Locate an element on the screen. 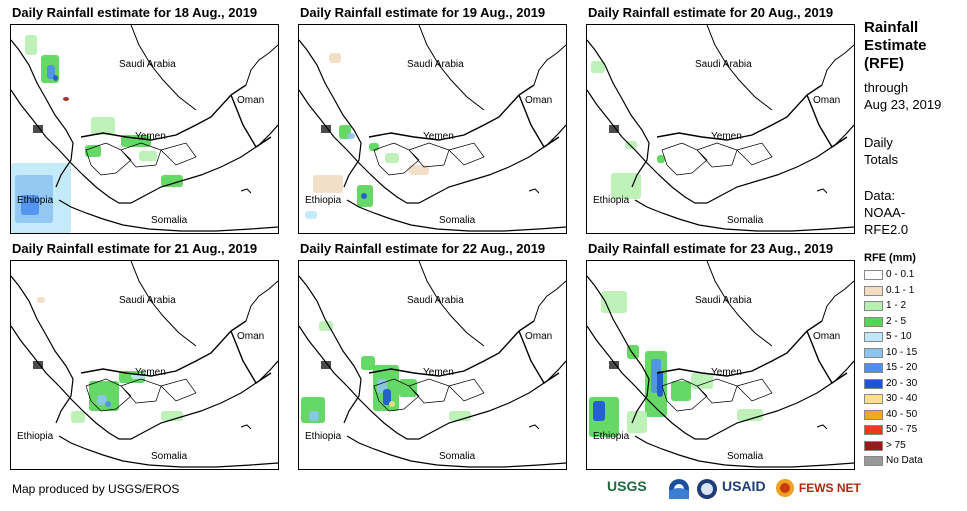 This screenshot has width=967, height=511. through-date: through Aug 23, 2019 is located at coordinates (902, 96).